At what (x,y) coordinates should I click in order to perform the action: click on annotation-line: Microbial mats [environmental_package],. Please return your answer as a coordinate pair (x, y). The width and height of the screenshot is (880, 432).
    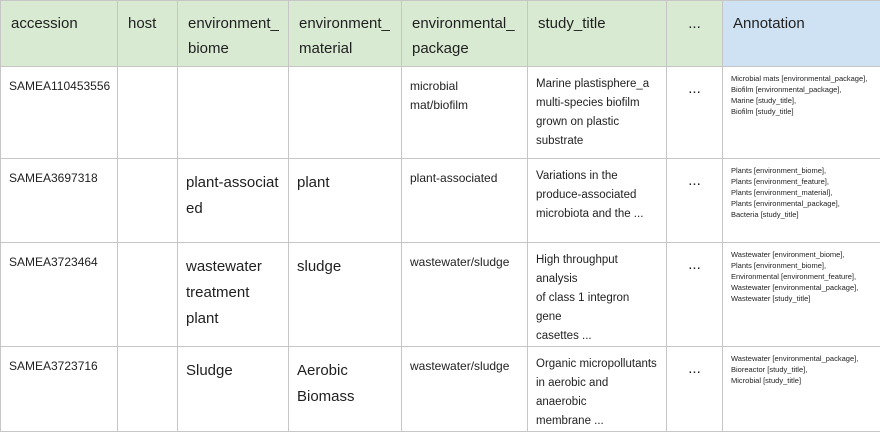
    Looking at the image, I should click on (802, 78).